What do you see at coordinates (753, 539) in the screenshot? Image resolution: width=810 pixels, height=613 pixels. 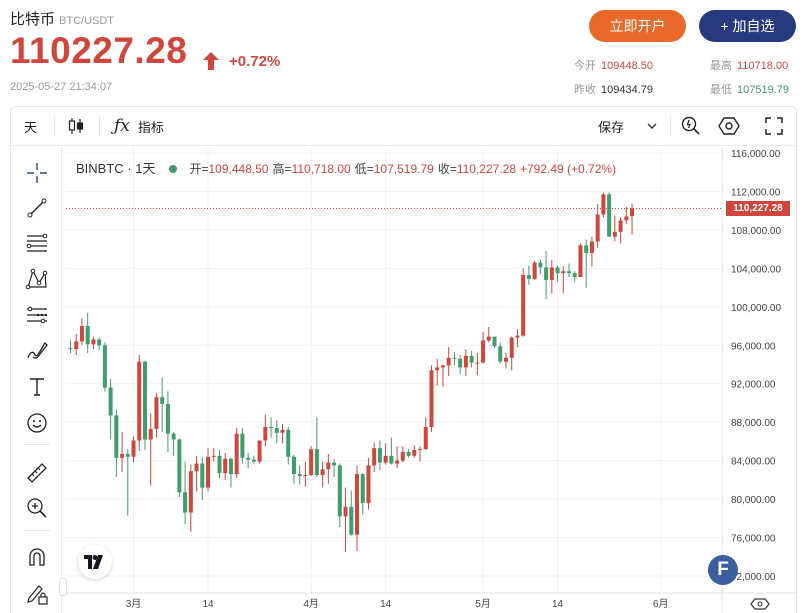 I see `y-tick-label: 76,000.00` at bounding box center [753, 539].